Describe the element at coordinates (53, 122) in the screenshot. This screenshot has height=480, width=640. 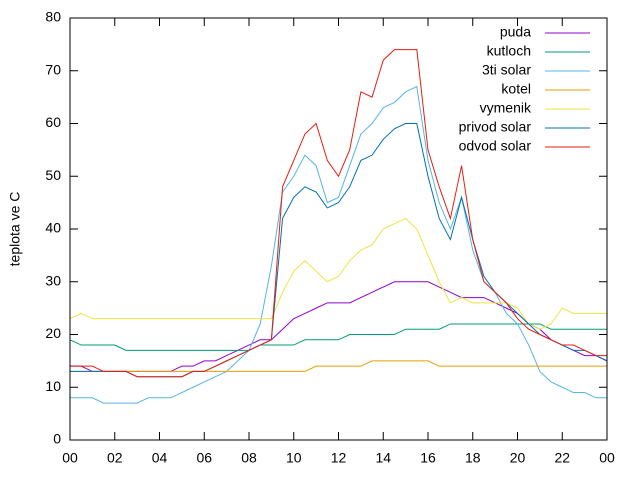
I see `y-tick-label: 60` at that location.